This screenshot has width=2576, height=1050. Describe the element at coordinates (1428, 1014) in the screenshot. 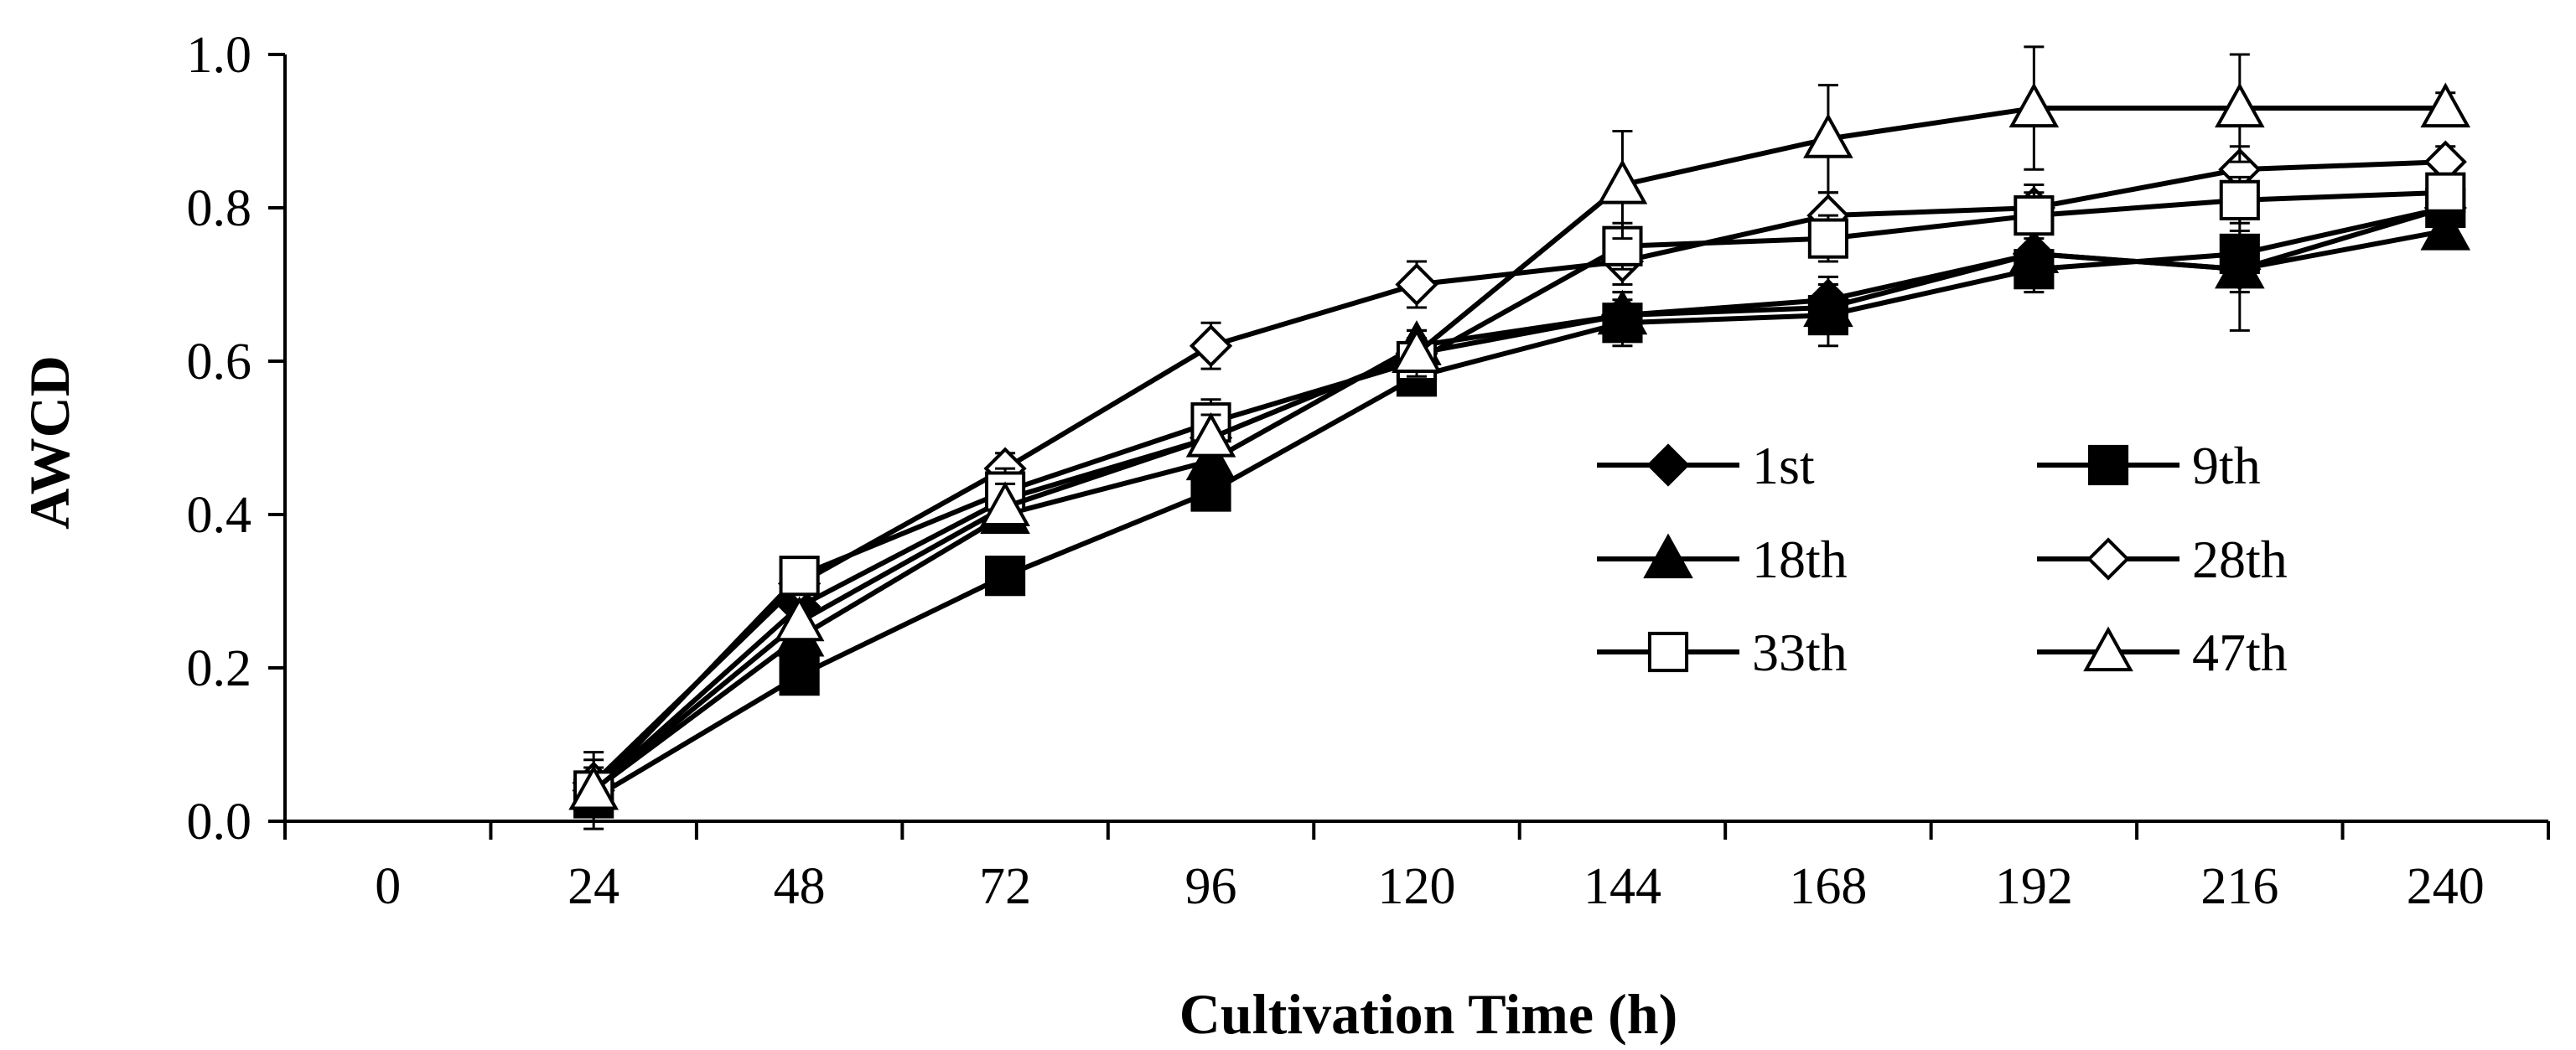

I see `x-axis-title: Cultivation Time (h)` at that location.